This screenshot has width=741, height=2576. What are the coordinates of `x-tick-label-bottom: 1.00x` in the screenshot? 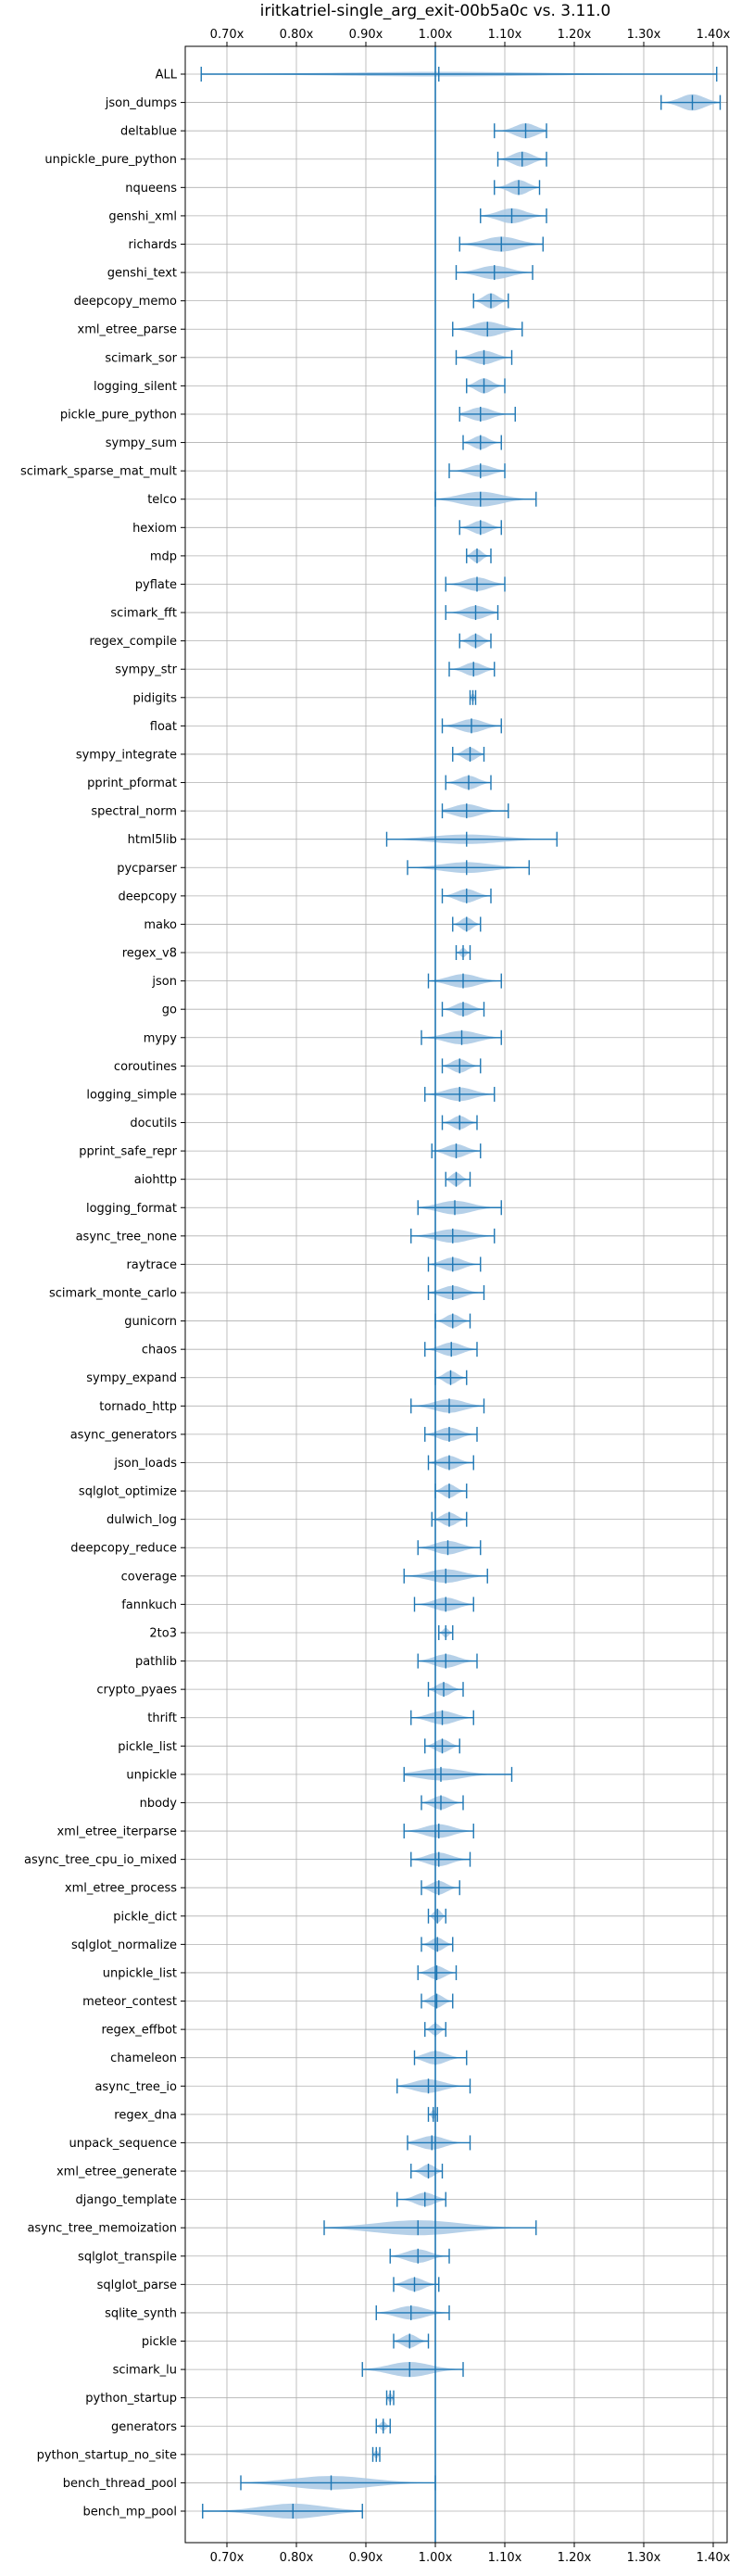 It's located at (436, 2558).